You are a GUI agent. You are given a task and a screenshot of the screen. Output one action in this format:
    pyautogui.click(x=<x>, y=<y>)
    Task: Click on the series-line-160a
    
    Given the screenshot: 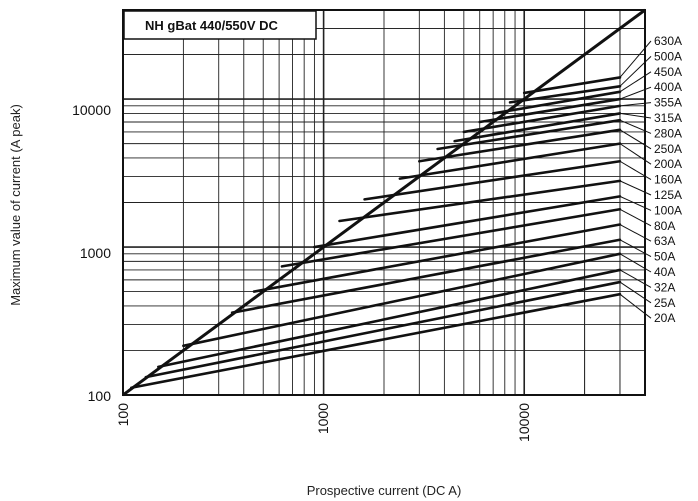 What is the action you would take?
    pyautogui.click(x=492, y=180)
    